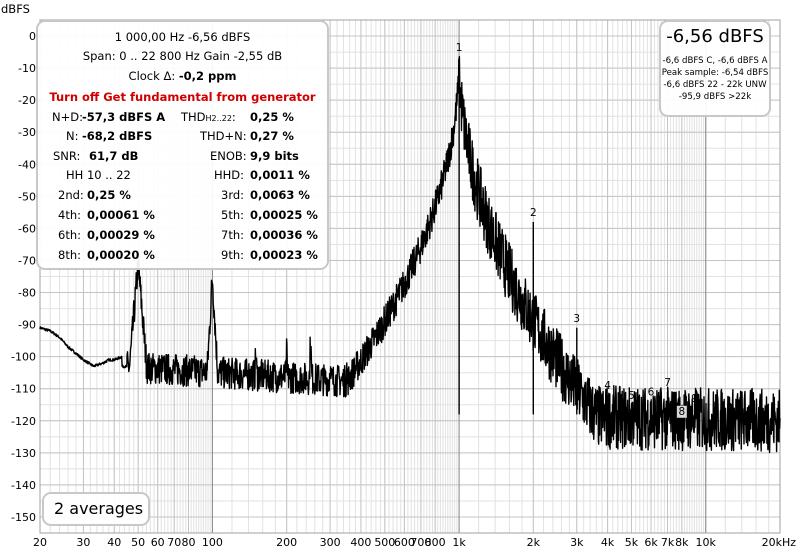 The height and width of the screenshot is (553, 800). Describe the element at coordinates (23, 421) in the screenshot. I see `y-tick-label: -120` at that location.